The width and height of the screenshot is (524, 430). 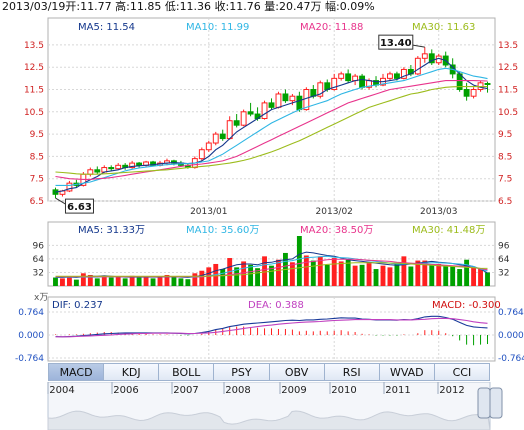 I want to click on change-value: 0.09%, so click(x=357, y=6).